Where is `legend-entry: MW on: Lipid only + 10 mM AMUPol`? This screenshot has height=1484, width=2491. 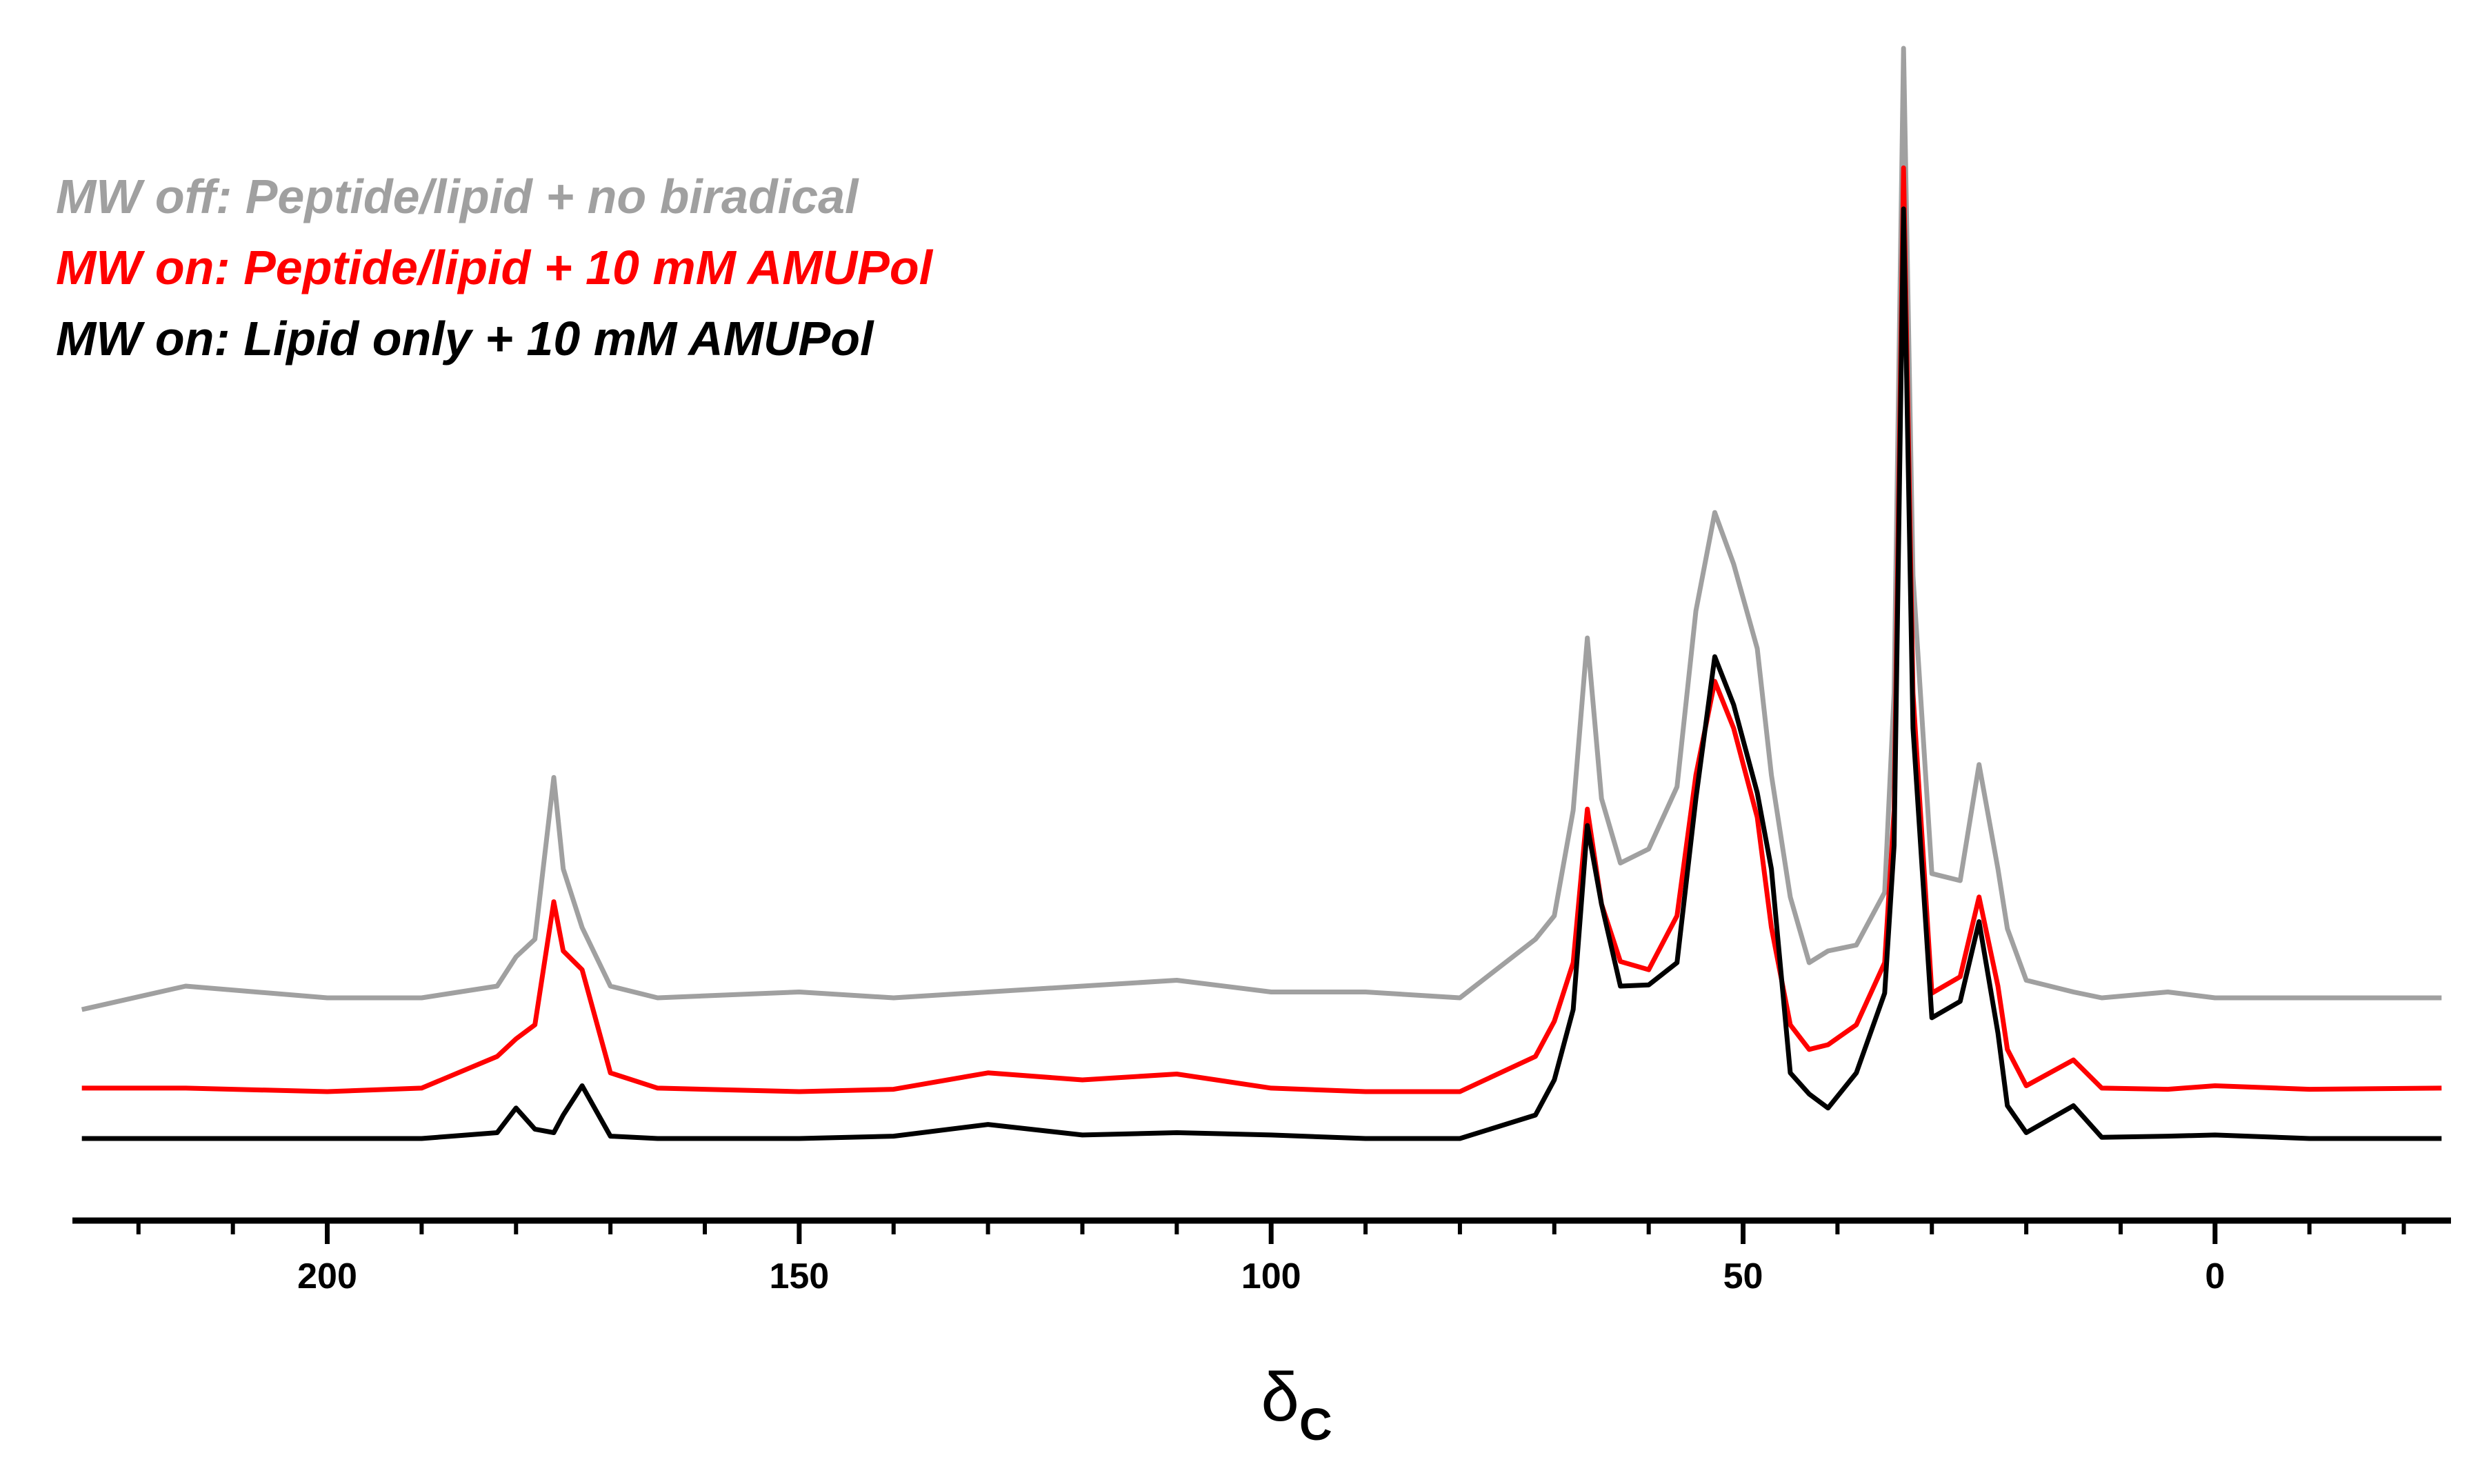
legend-entry: MW on: Lipid only + 10 mM AMUPol is located at coordinates (465, 338).